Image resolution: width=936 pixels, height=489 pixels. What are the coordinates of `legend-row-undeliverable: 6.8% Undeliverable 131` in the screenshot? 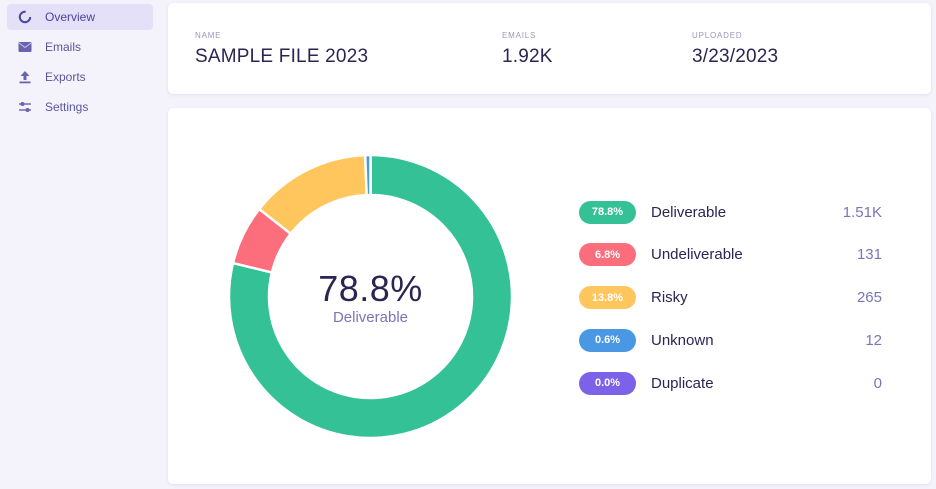 It's located at (730, 255).